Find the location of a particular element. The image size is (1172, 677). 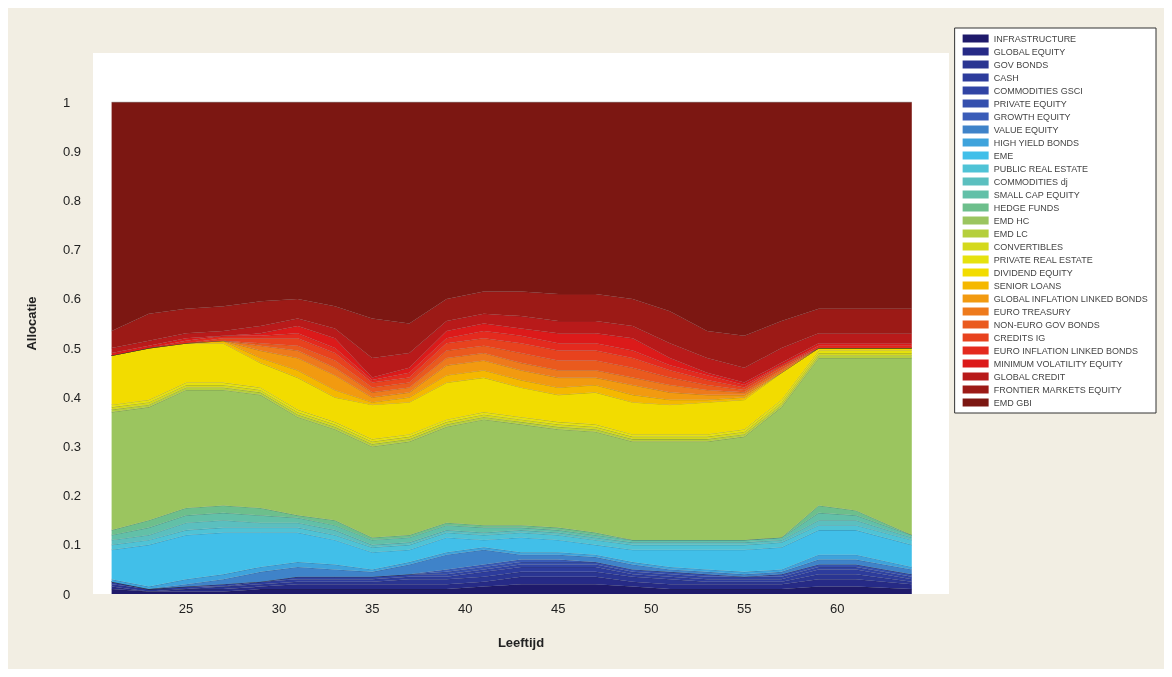

legend-label: EMD HC is located at coordinates (1011, 220).